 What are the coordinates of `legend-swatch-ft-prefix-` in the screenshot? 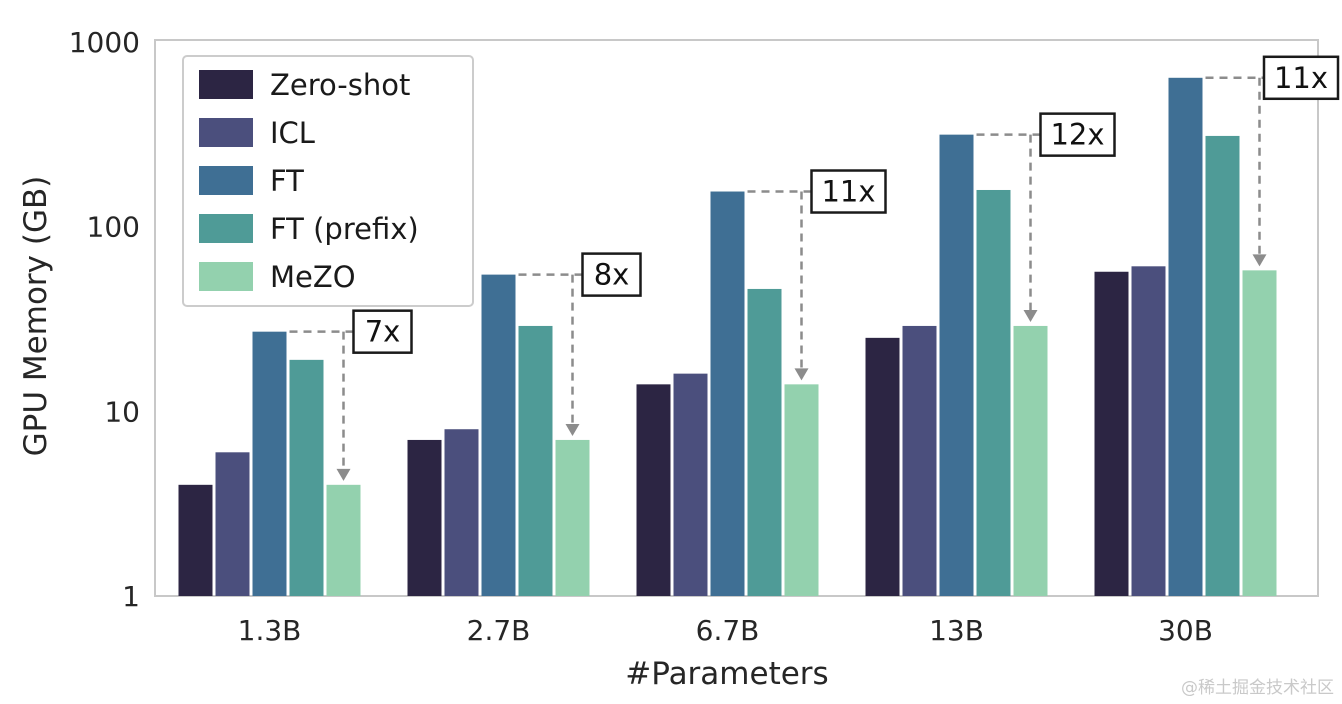 It's located at (226, 228).